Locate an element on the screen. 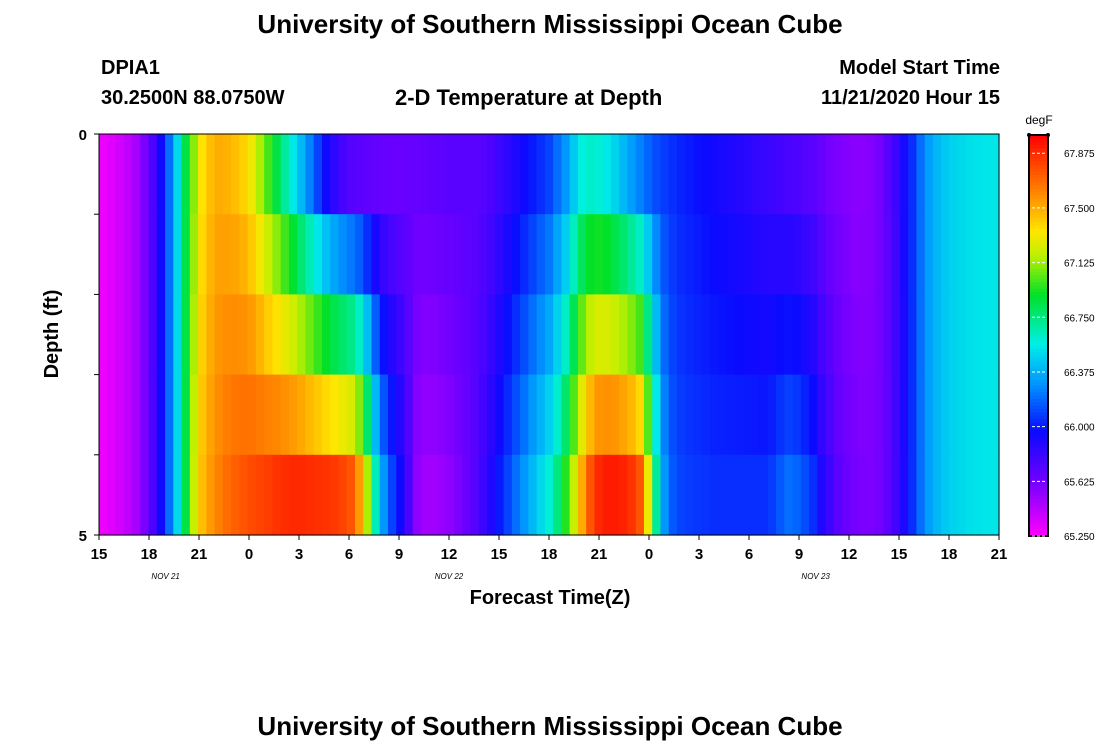 The width and height of the screenshot is (1100, 750). x-tick-label: 12 is located at coordinates (449, 554).